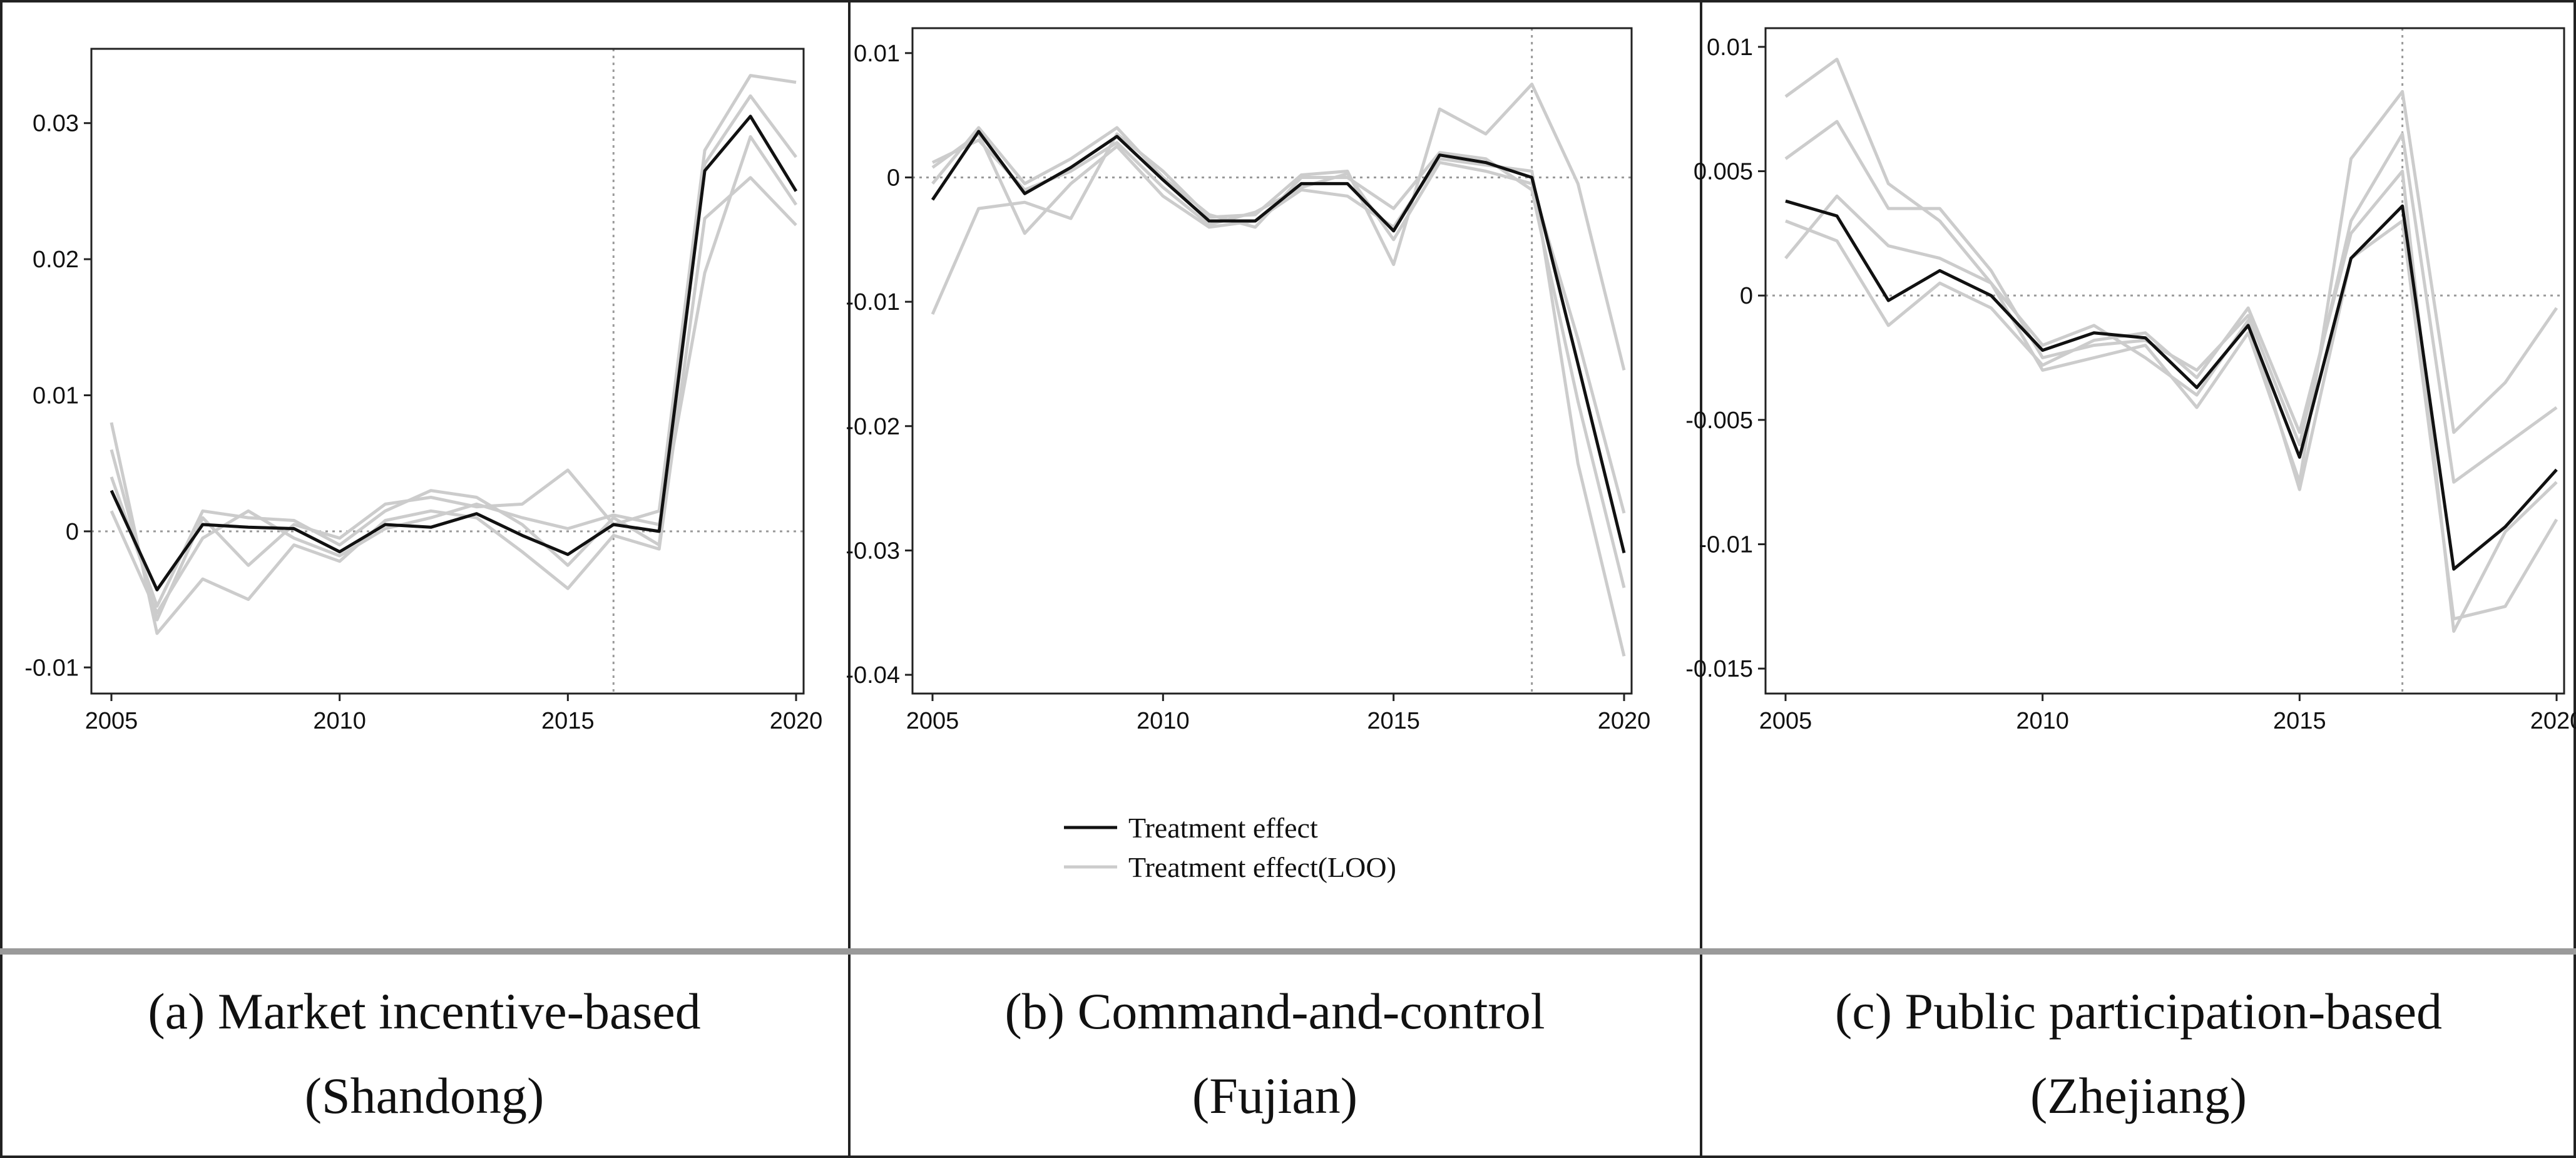  I want to click on caption-b-province: (Fujian), so click(1274, 1096).